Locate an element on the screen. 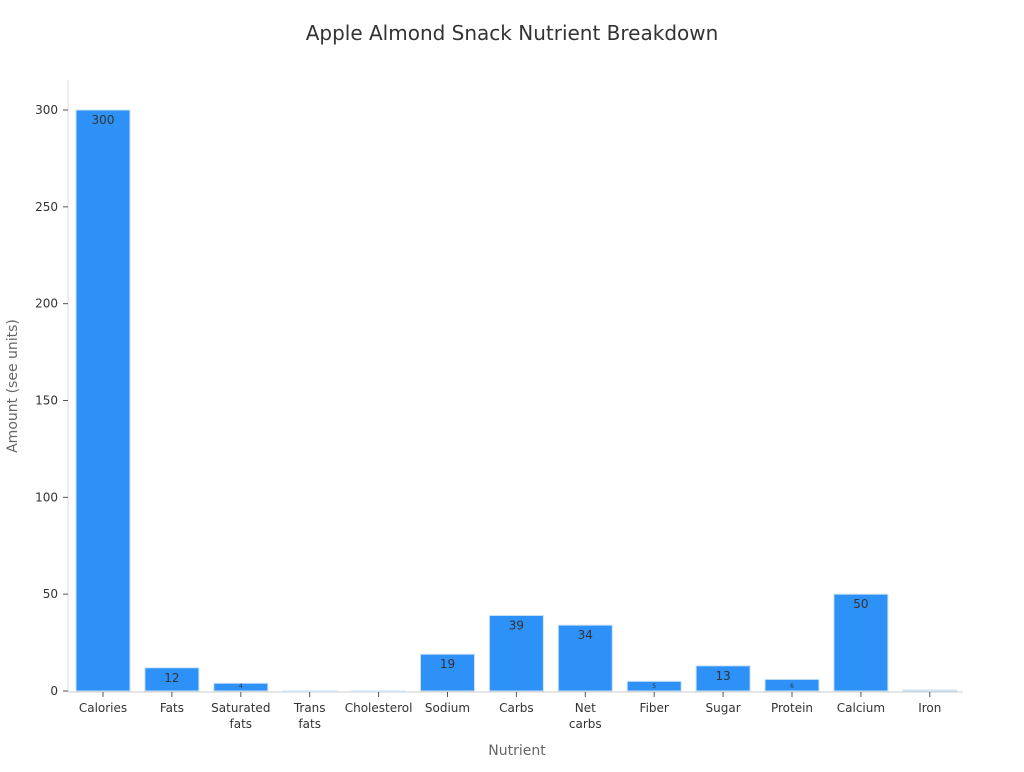 The width and height of the screenshot is (1024, 772). bar-net-carbs is located at coordinates (585, 658).